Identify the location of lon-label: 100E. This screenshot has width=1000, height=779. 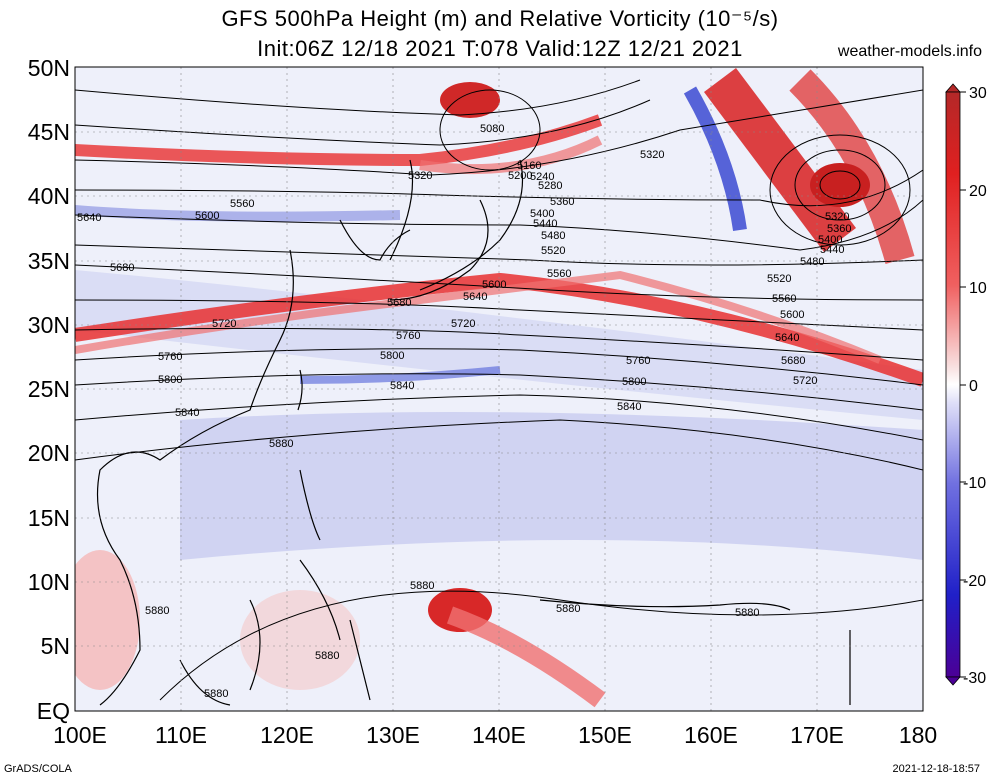
(80, 735).